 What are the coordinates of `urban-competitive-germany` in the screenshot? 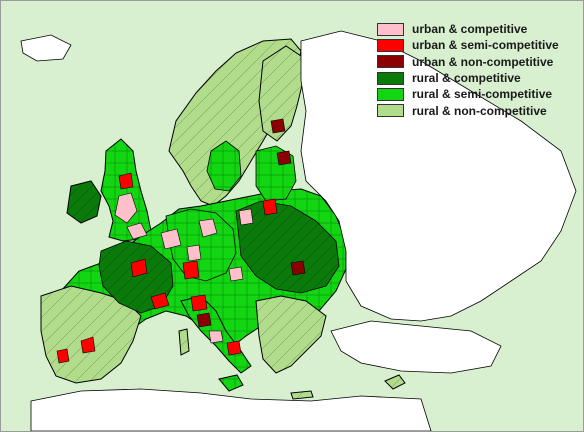 It's located at (208, 228).